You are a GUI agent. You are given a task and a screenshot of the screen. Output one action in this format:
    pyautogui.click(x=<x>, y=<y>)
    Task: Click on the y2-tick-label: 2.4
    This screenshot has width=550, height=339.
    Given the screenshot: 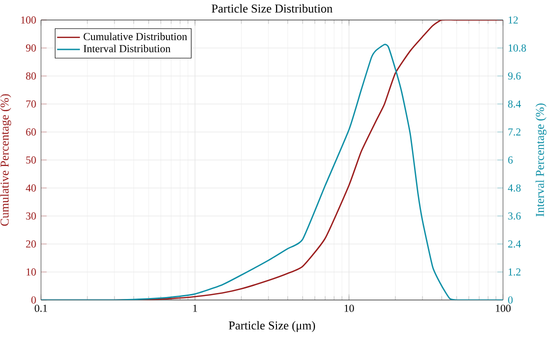 What is the action you would take?
    pyautogui.click(x=514, y=244)
    